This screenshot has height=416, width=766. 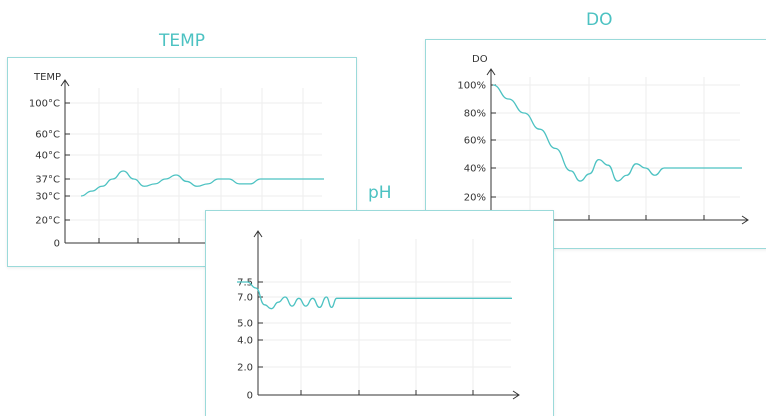 What do you see at coordinates (258, 234) in the screenshot?
I see `ph-y-axis-arrow` at bounding box center [258, 234].